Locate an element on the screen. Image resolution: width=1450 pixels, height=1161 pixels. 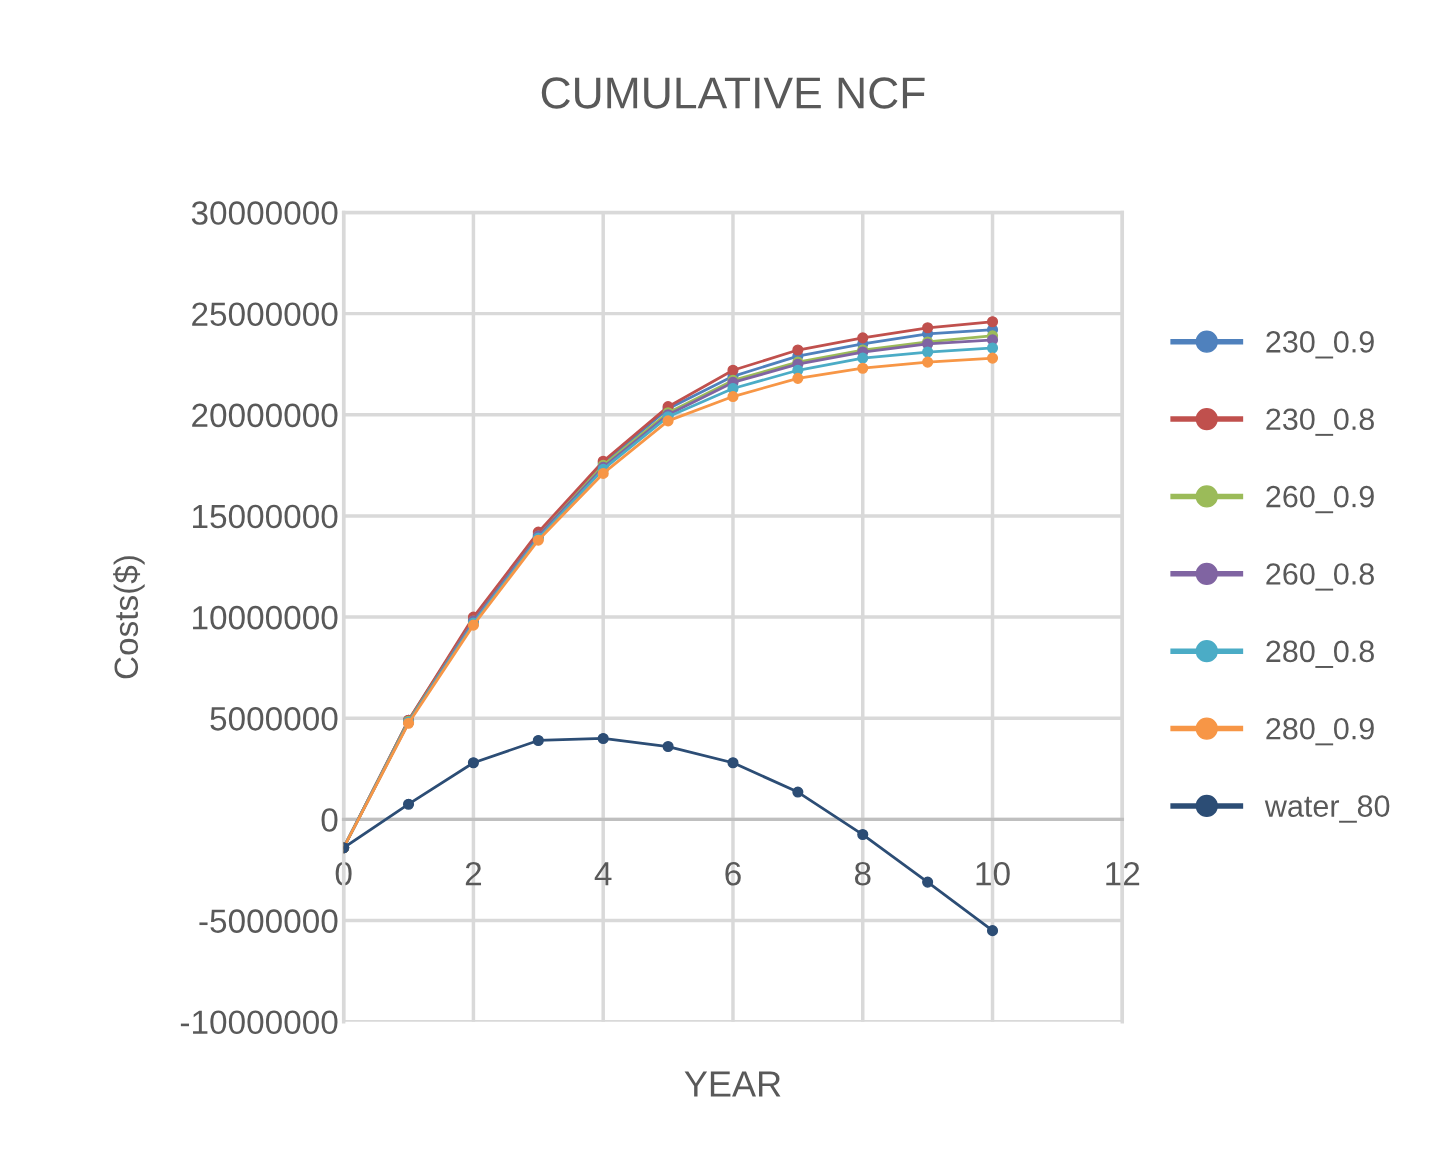
y-tick-label: 20000000 is located at coordinates (265, 415).